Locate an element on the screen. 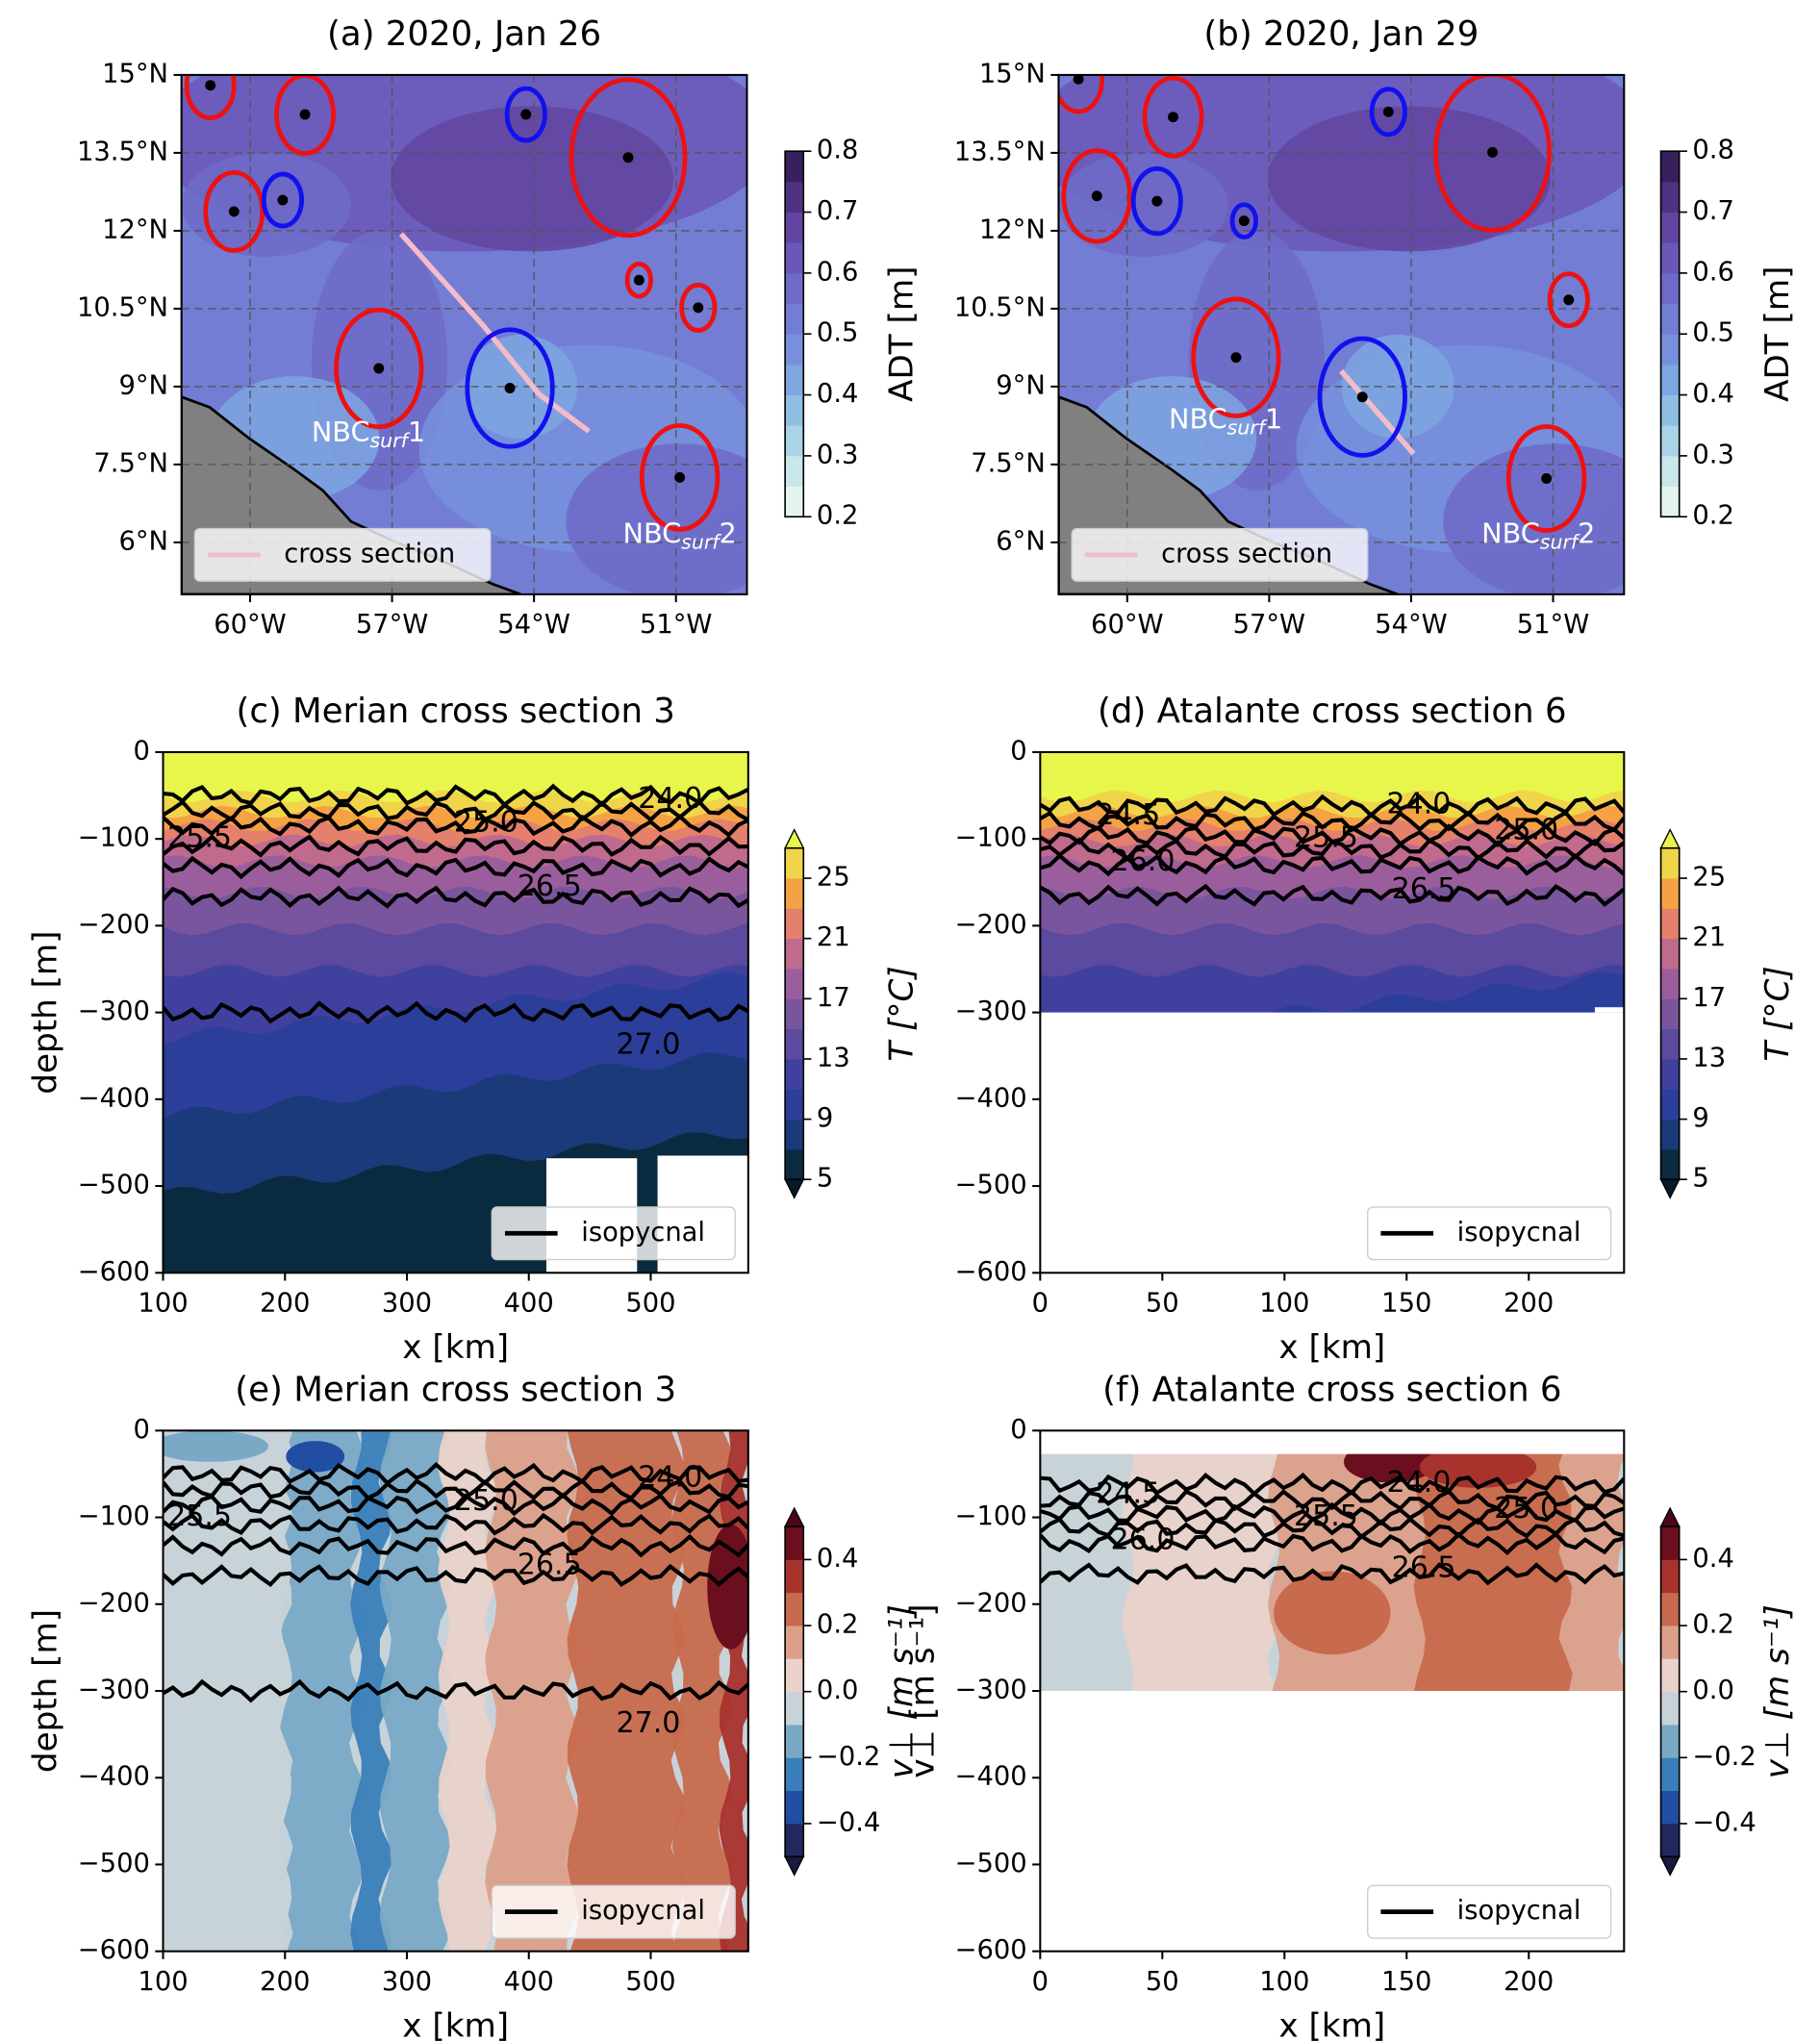 This screenshot has height=2042, width=1820. y-axis-label: depth [m] is located at coordinates (46, 1013).